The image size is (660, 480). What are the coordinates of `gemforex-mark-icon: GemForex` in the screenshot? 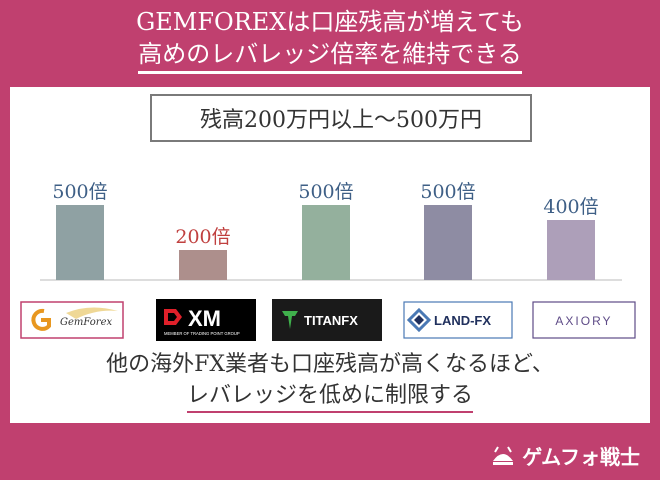 It's located at (72, 320).